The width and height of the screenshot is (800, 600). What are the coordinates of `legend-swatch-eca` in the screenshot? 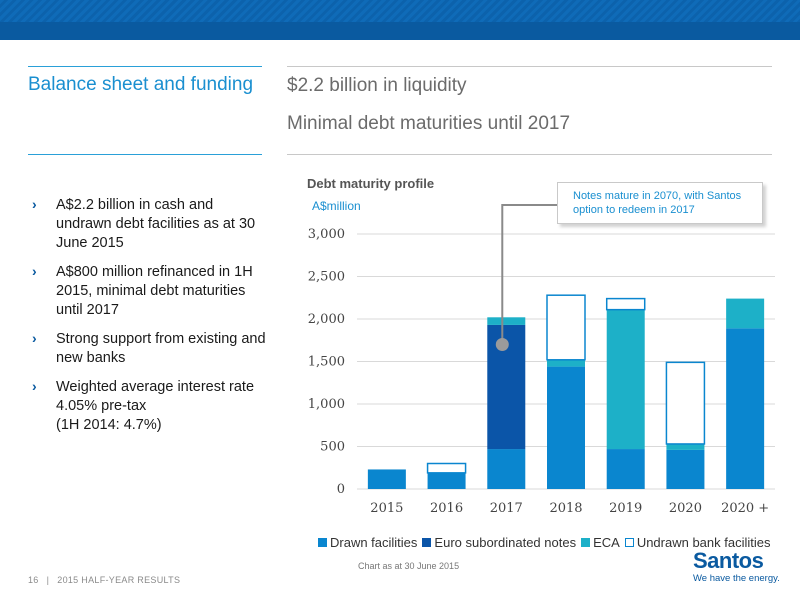 It's located at (586, 542).